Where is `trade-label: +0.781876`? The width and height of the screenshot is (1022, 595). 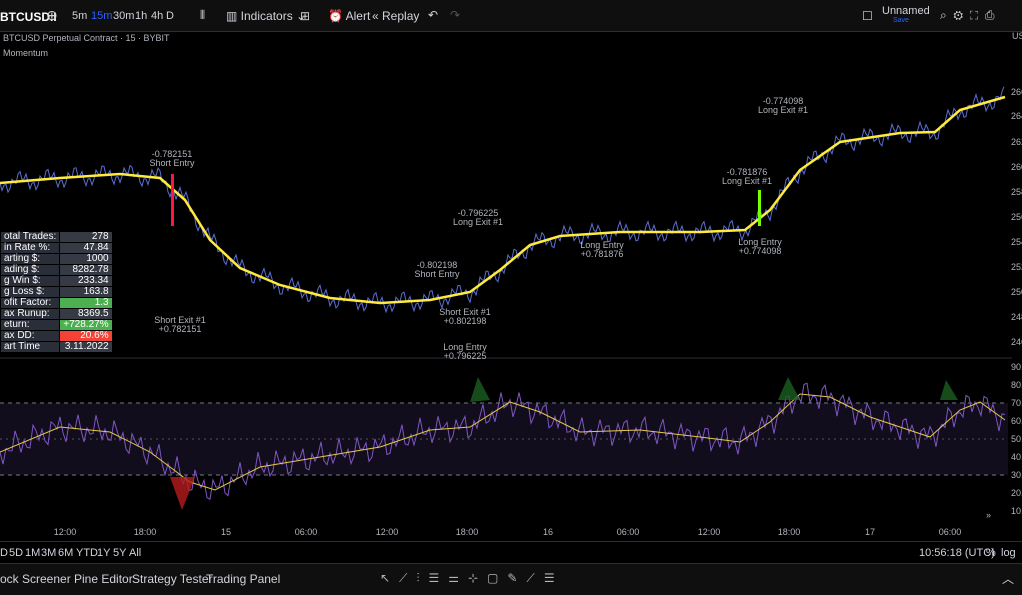 trade-label: +0.781876 is located at coordinates (602, 254).